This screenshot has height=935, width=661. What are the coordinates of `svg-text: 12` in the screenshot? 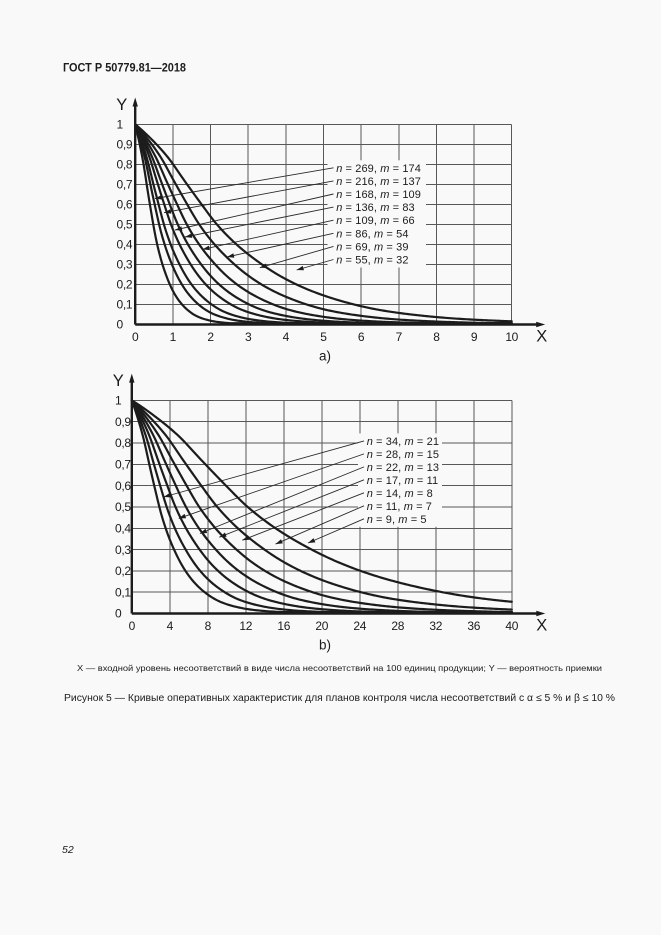 It's located at (245, 626).